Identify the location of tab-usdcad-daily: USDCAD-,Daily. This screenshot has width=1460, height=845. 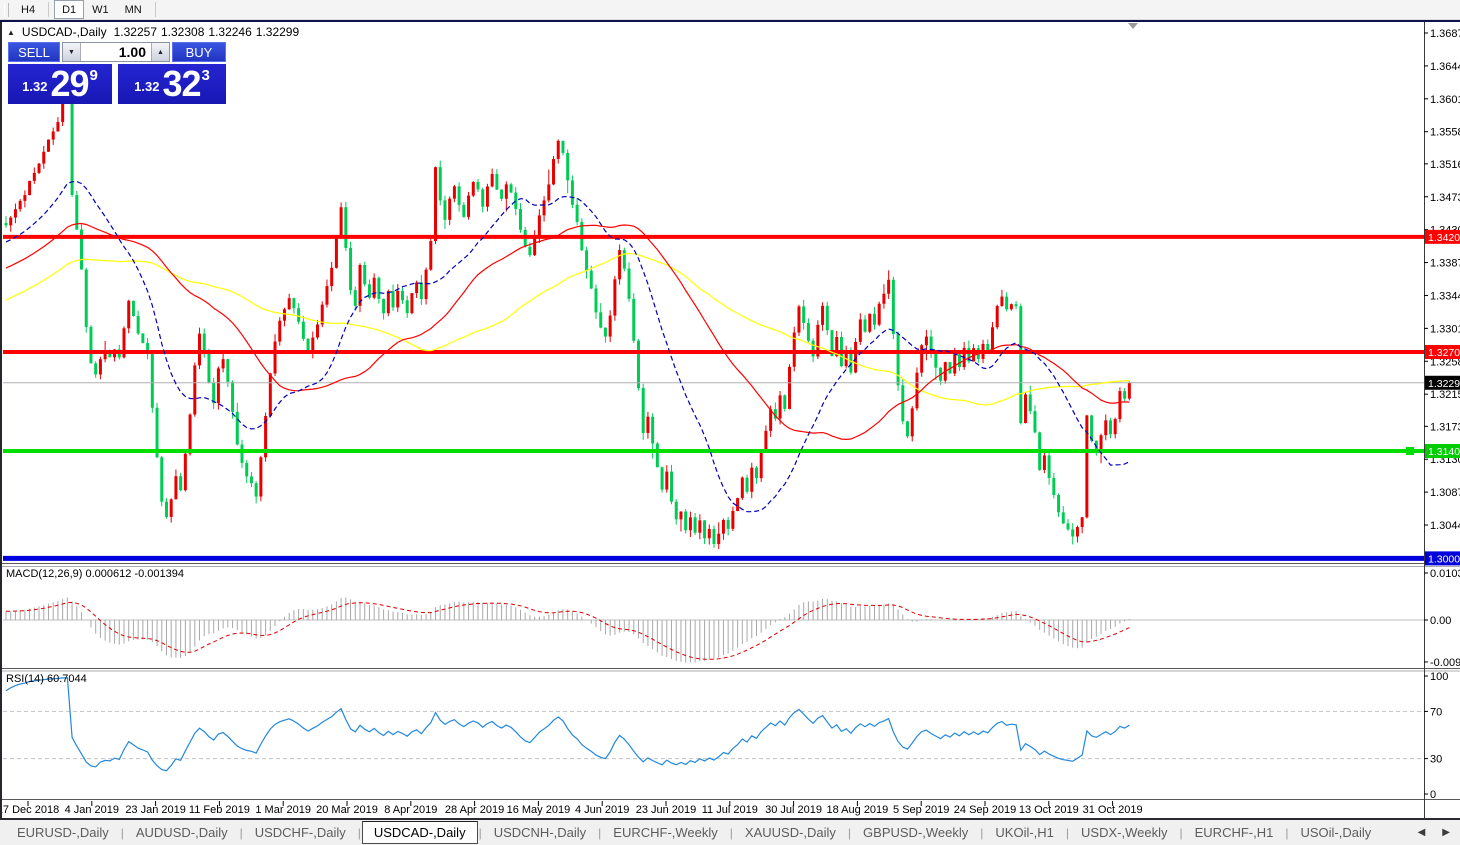
(419, 832).